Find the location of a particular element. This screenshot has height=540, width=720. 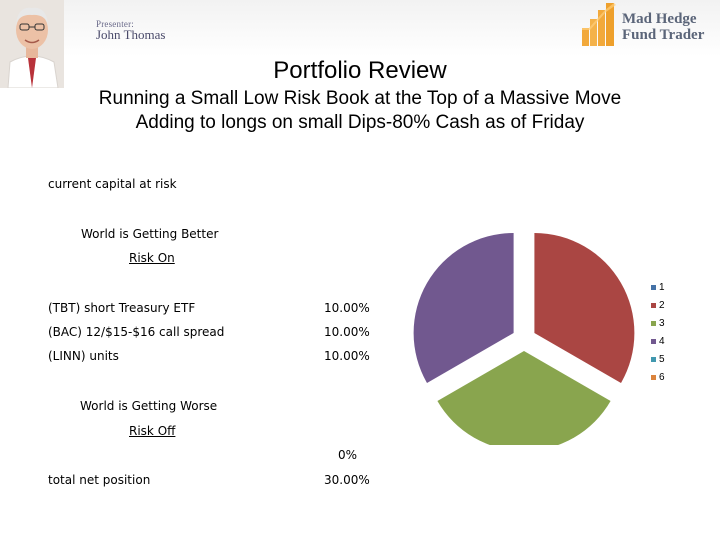

presenter-photo is located at coordinates (32, 44).